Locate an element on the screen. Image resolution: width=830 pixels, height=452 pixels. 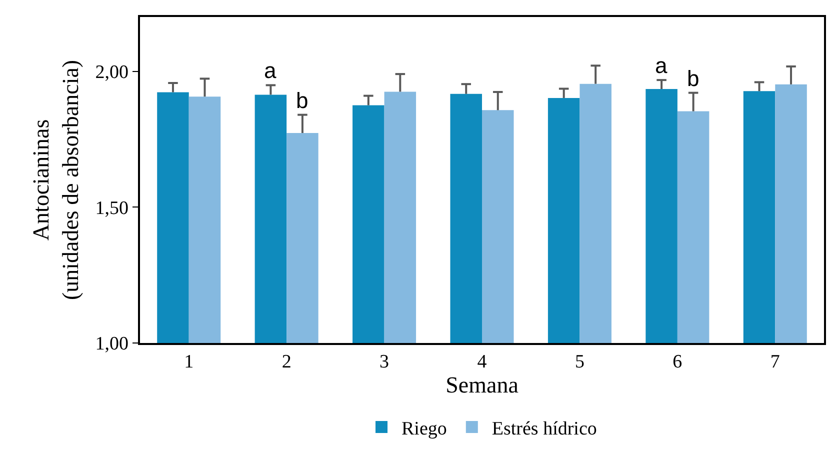
x-tick-label: 3 is located at coordinates (385, 362).